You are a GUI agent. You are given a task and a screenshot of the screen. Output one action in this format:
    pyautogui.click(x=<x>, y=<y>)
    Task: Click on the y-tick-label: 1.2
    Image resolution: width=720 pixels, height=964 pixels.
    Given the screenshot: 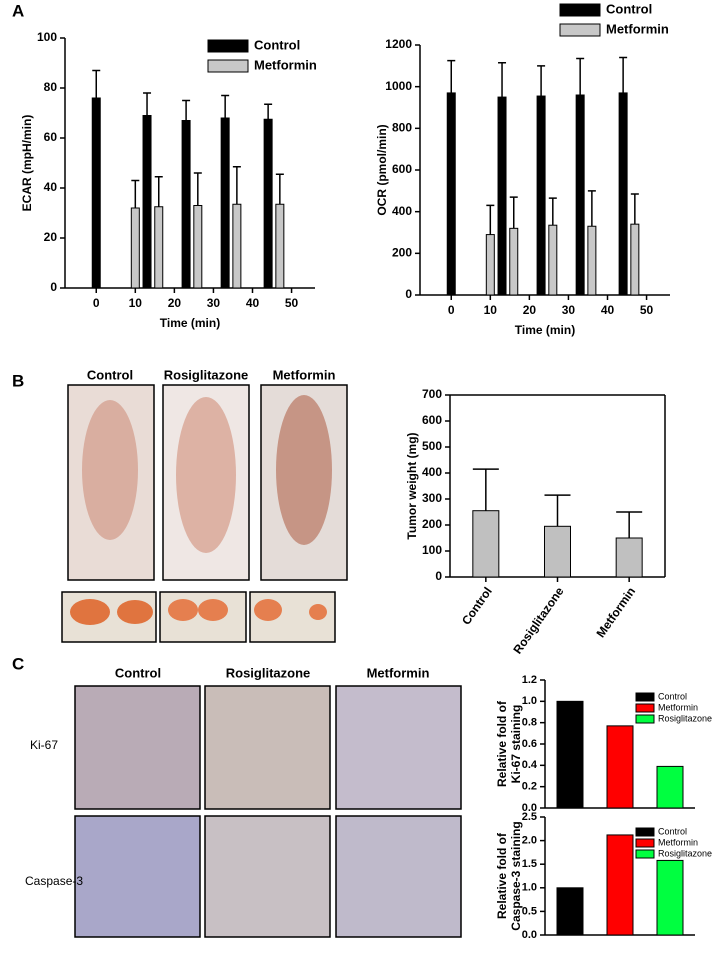 What is the action you would take?
    pyautogui.click(x=529, y=680)
    